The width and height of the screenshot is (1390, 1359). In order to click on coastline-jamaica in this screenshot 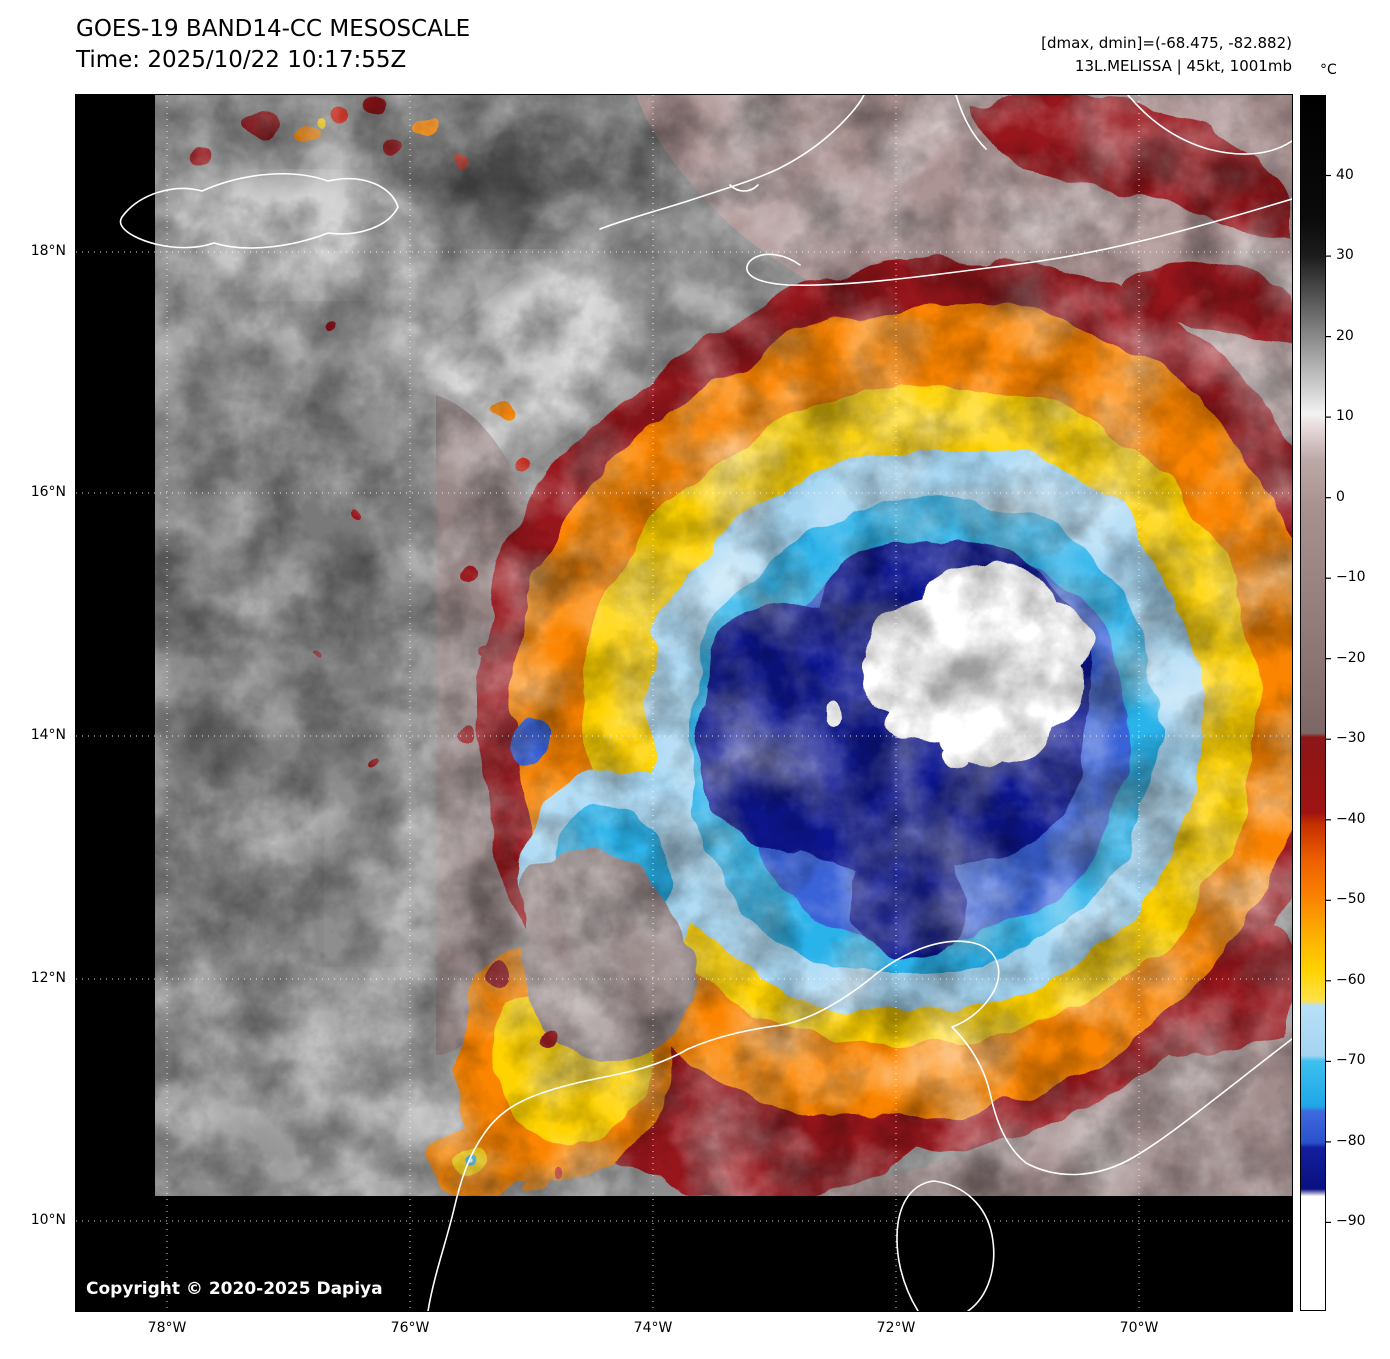, I will do `click(259, 211)`.